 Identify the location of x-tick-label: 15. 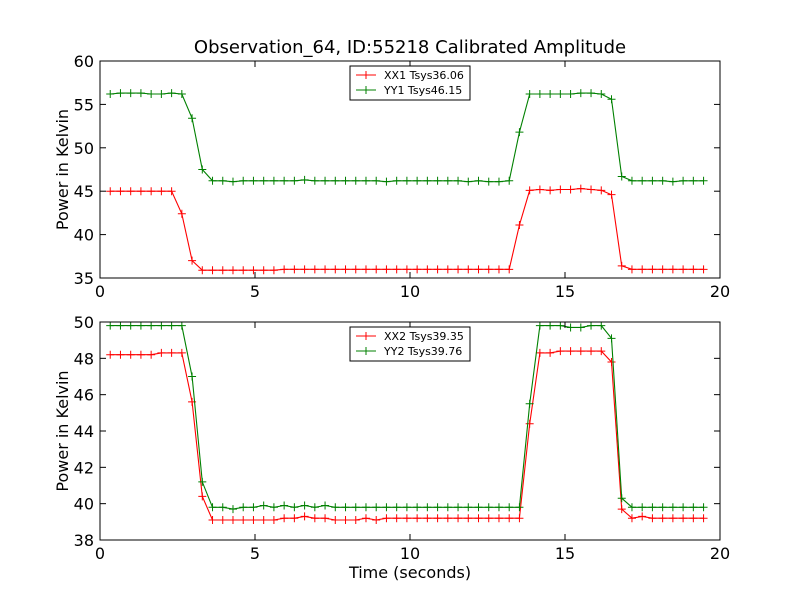
(565, 291).